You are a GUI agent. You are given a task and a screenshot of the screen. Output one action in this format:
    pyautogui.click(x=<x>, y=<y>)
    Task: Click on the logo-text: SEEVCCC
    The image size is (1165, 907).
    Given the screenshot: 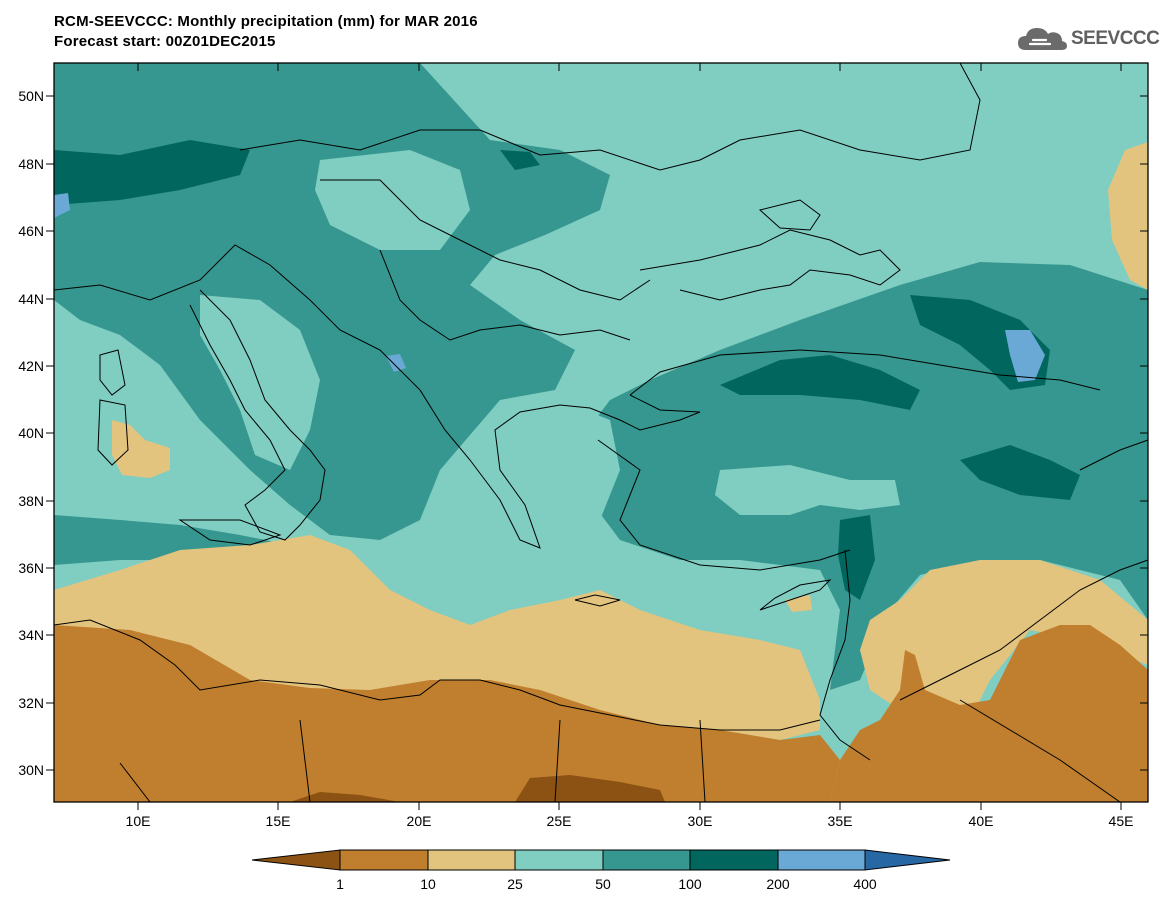 What is the action you would take?
    pyautogui.click(x=1115, y=38)
    